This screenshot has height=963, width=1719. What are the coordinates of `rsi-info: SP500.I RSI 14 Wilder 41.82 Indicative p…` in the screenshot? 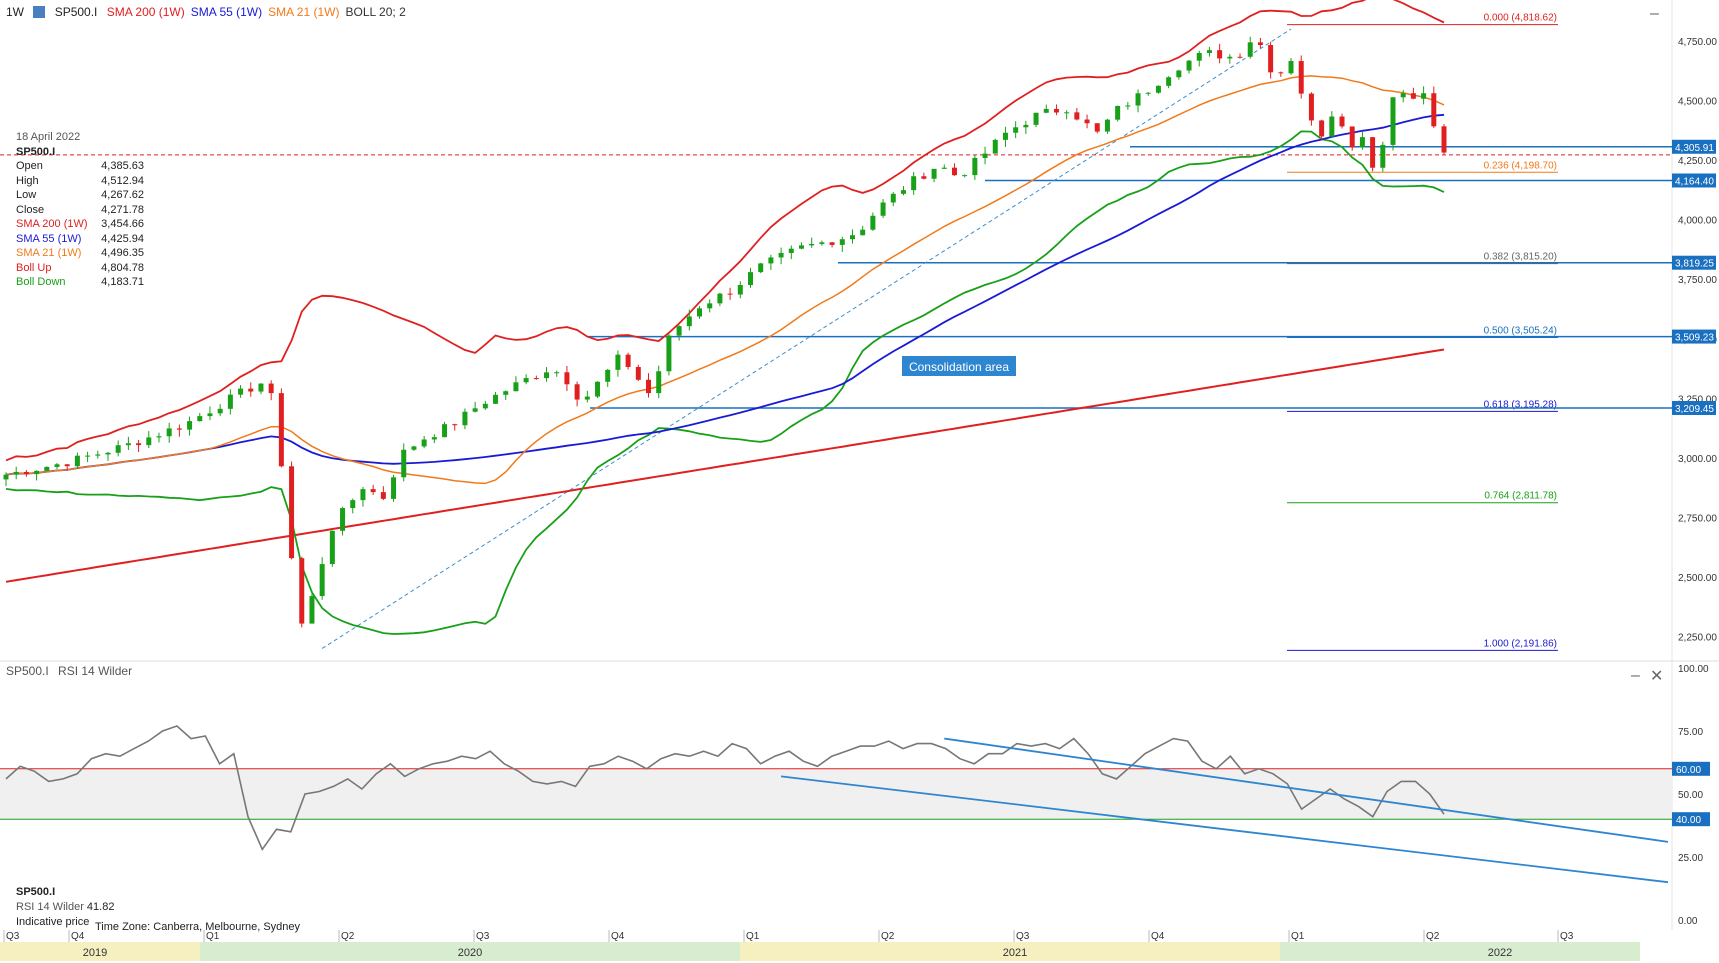 It's located at (65, 907).